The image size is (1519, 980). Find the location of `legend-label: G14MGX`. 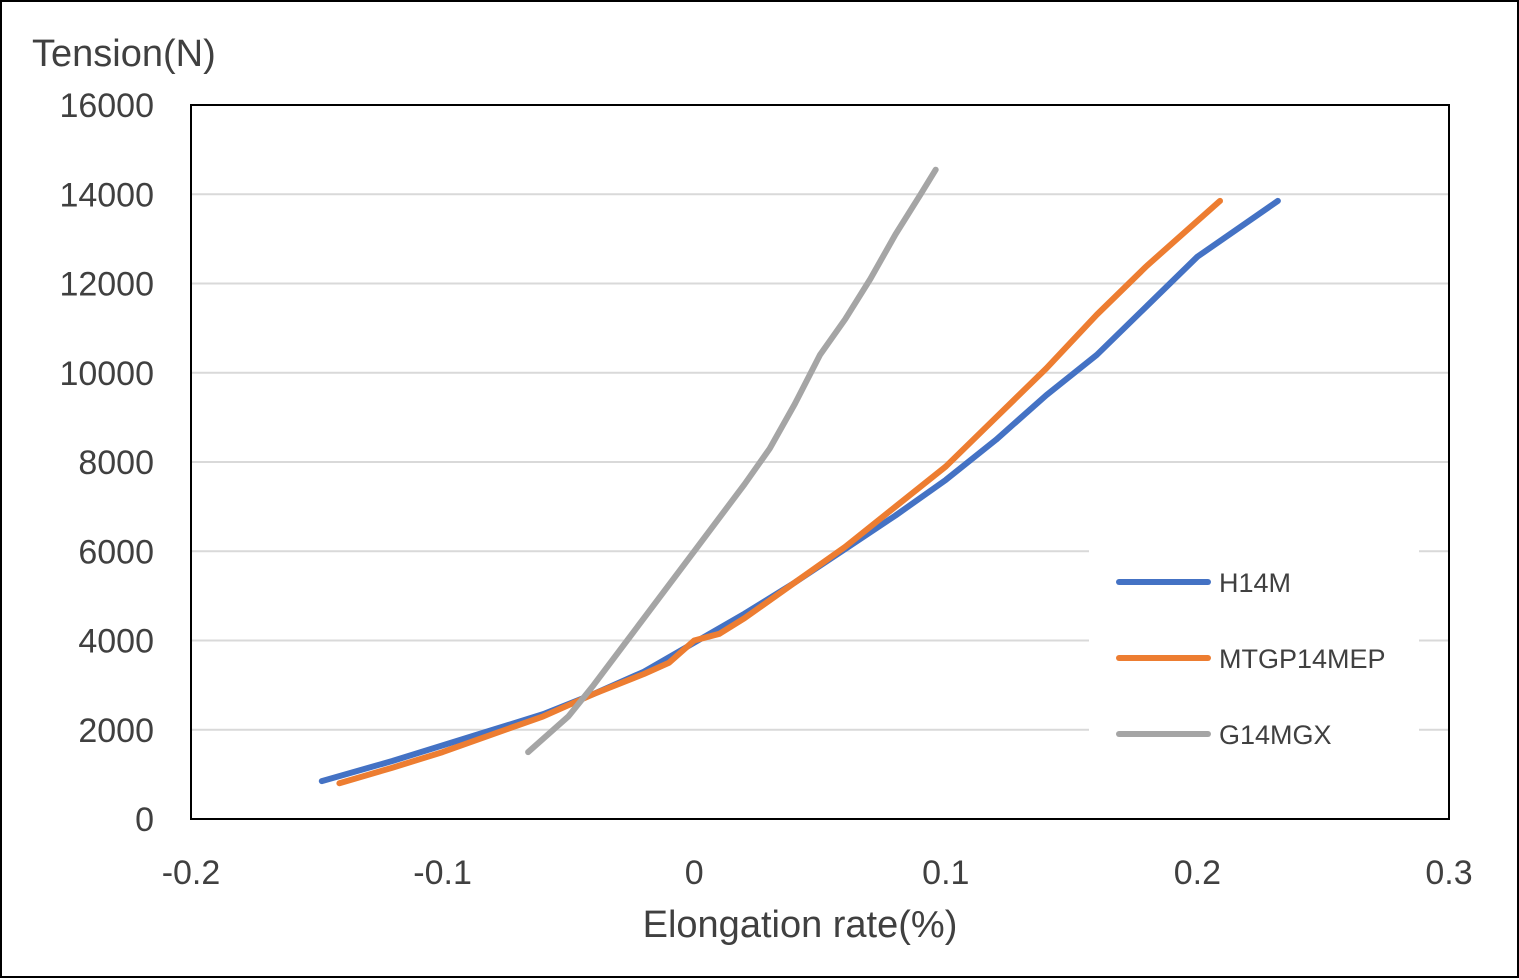

legend-label: G14MGX is located at coordinates (1275, 735).